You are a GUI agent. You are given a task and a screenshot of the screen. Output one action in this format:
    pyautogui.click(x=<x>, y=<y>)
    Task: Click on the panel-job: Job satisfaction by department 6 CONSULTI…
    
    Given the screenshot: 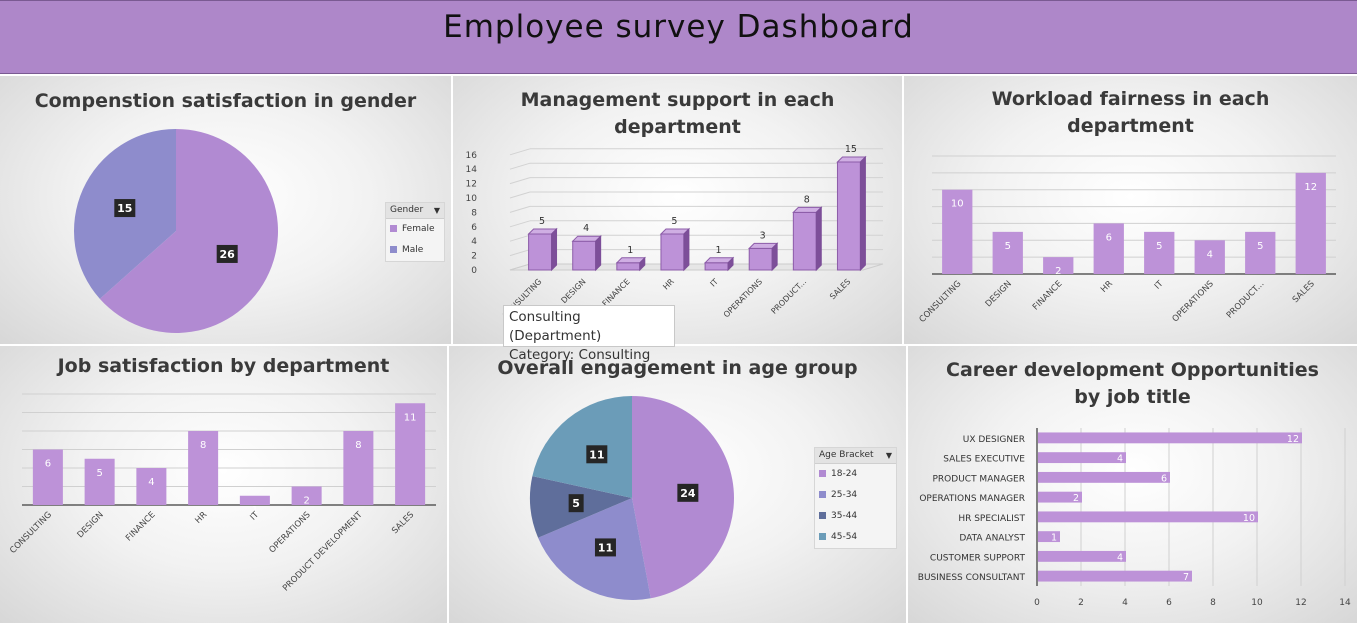 What is the action you would take?
    pyautogui.click(x=223, y=484)
    